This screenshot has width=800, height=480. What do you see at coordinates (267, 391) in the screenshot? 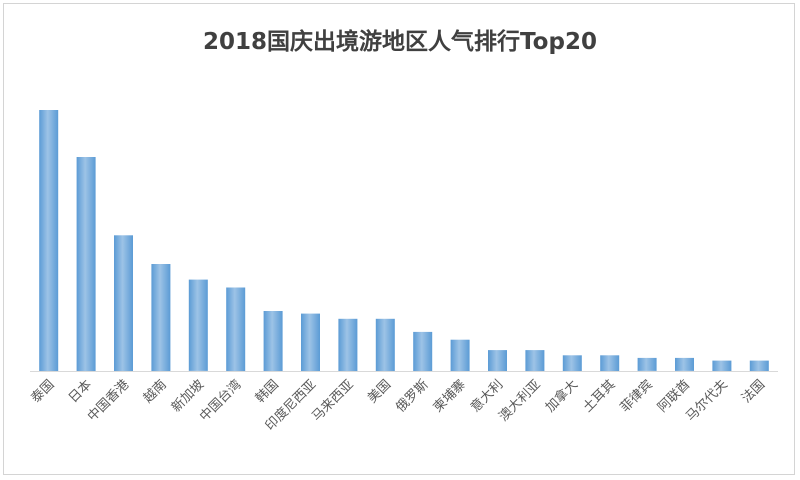
I see `x-tick-label-6: 韩国` at bounding box center [267, 391].